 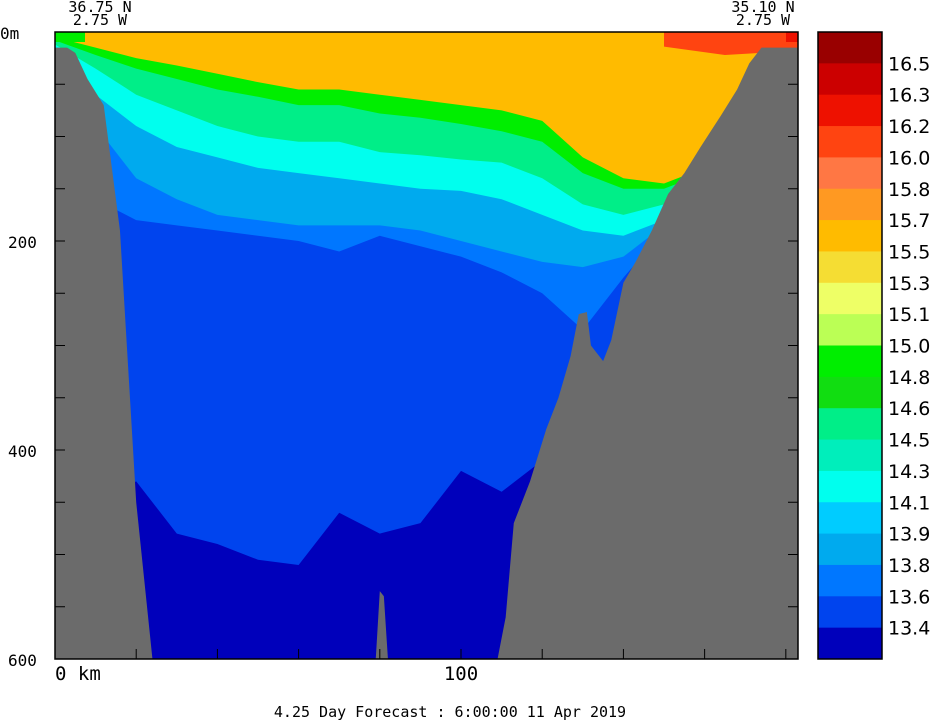 What do you see at coordinates (763, 20) in the screenshot?
I see `corner-right-lon: 2.75 W` at bounding box center [763, 20].